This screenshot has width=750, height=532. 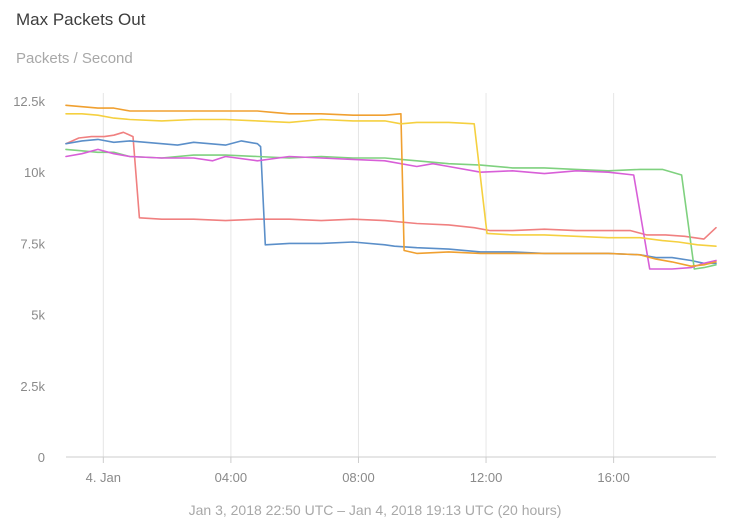 I want to click on x-tick-label-4: 16:00, so click(x=613, y=477).